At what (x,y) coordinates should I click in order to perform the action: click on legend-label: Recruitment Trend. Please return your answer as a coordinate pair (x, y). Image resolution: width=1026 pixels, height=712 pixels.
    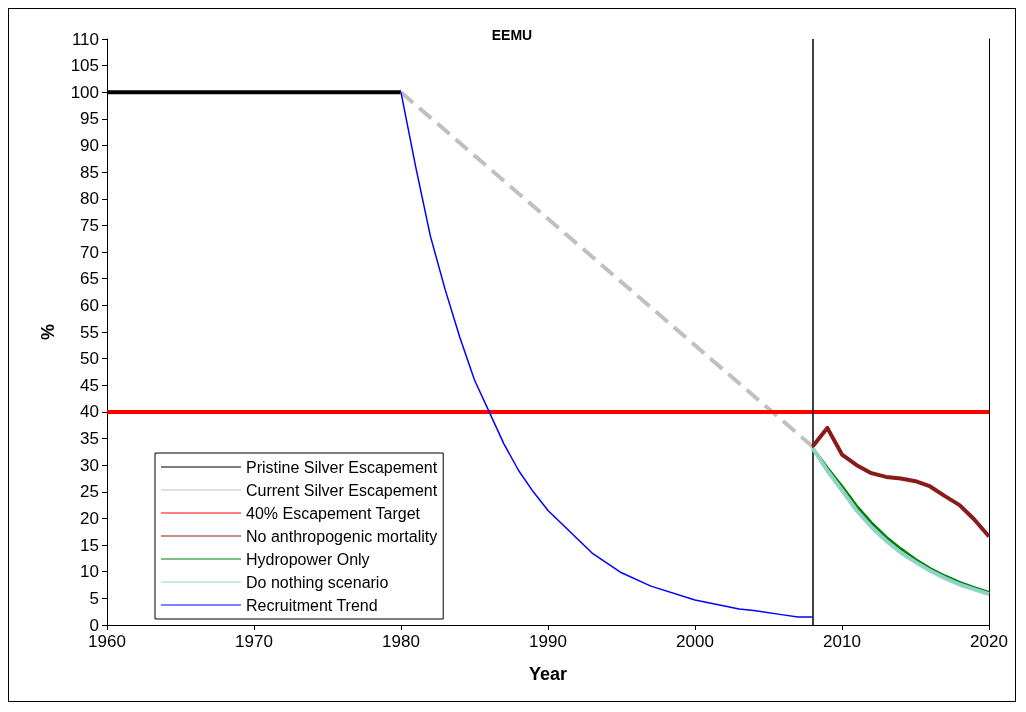
    Looking at the image, I should click on (312, 605).